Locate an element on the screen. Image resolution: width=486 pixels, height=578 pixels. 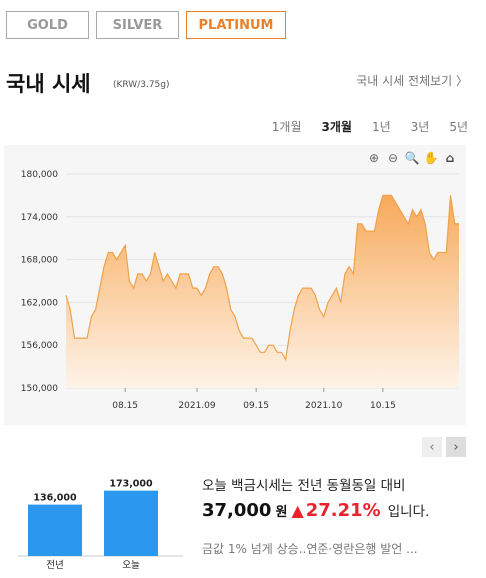
period-3-months: 3개월 is located at coordinates (336, 127).